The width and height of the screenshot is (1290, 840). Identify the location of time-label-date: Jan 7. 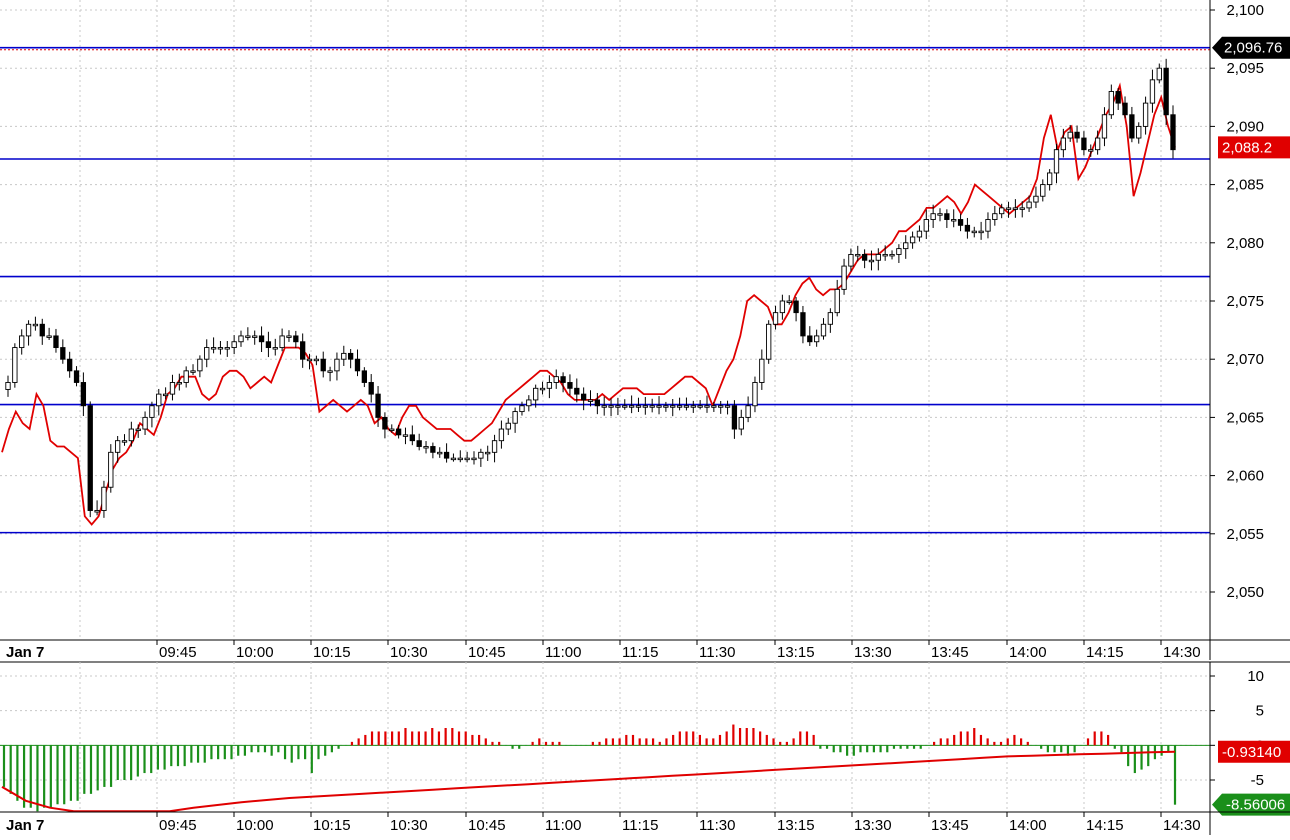
(25, 652).